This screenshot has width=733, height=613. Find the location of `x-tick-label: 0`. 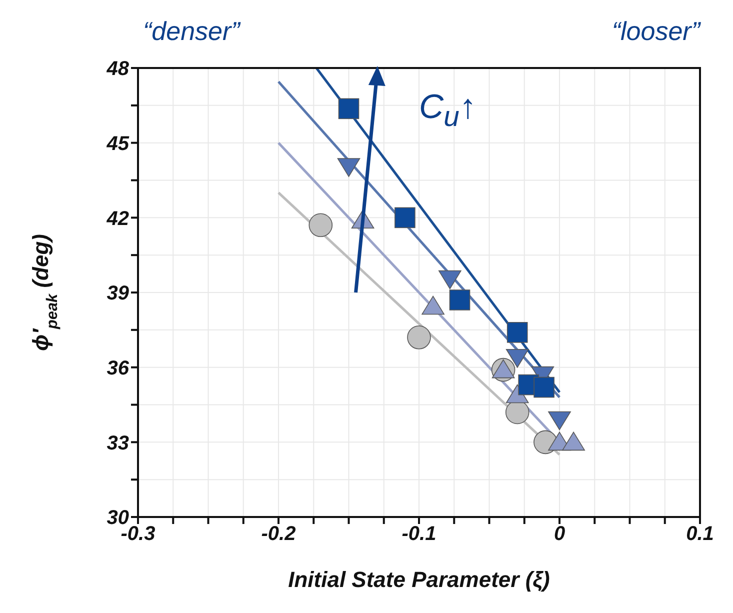

x-tick-label: 0 is located at coordinates (560, 534).